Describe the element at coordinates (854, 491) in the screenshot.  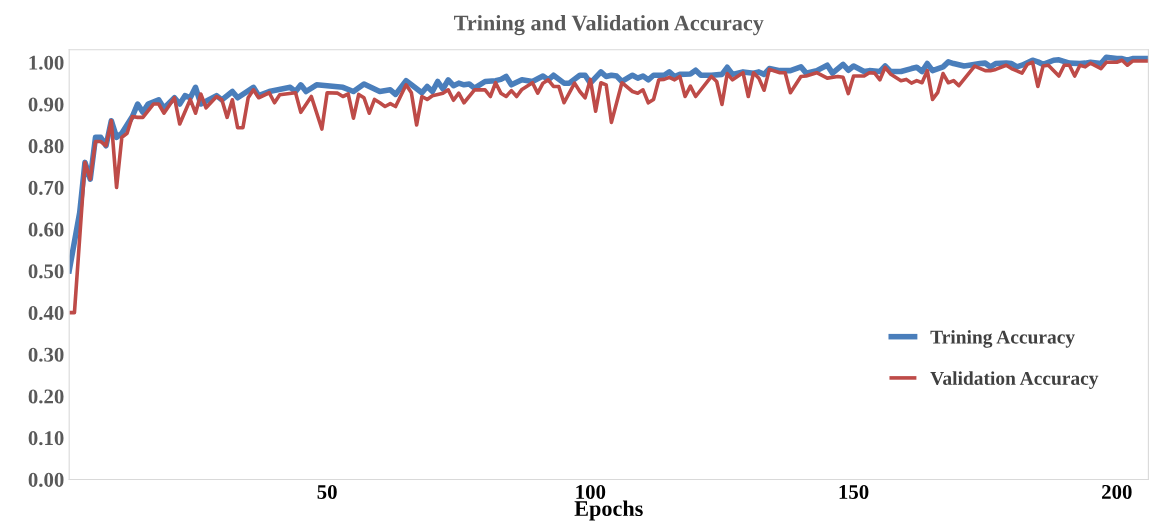
I see `x-tick-label: 150` at that location.